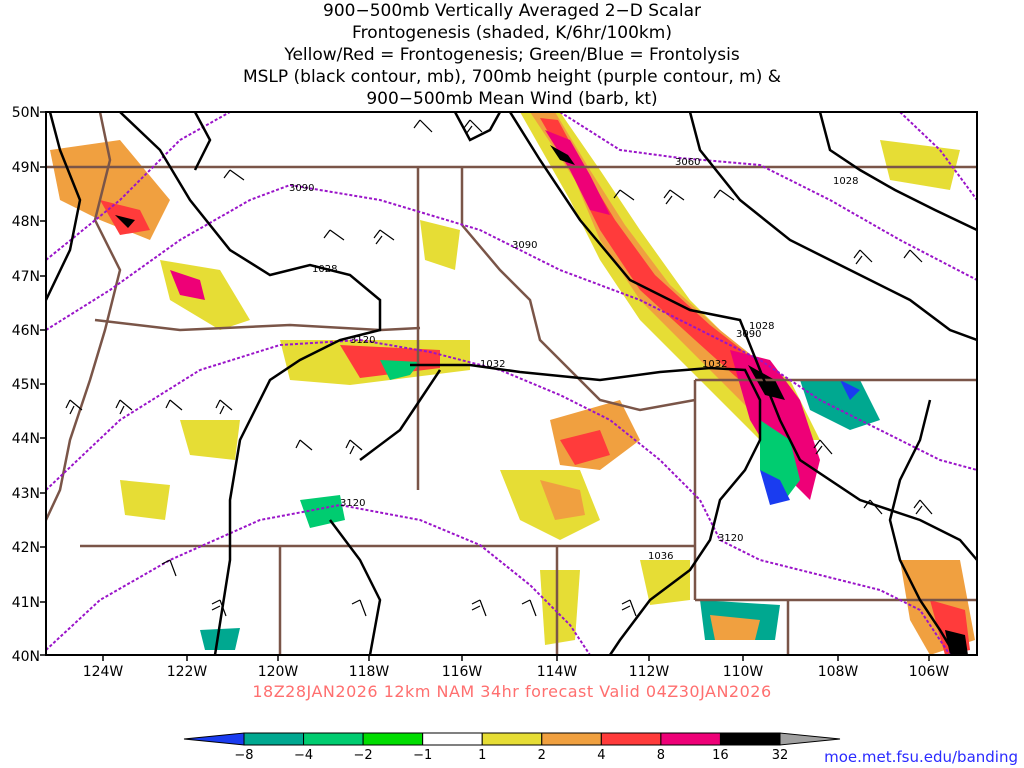 This screenshot has height=768, width=1024. What do you see at coordinates (601, 755) in the screenshot?
I see `colorbar-tick-label: 4` at bounding box center [601, 755].